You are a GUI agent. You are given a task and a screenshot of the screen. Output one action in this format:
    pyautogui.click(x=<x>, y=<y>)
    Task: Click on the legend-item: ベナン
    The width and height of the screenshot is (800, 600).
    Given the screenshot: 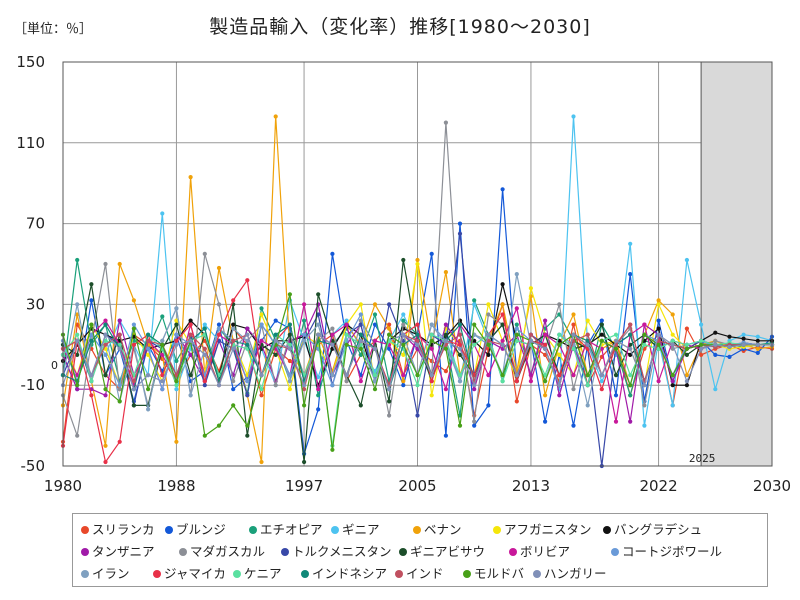 What is the action you would take?
    pyautogui.click(x=437, y=528)
    